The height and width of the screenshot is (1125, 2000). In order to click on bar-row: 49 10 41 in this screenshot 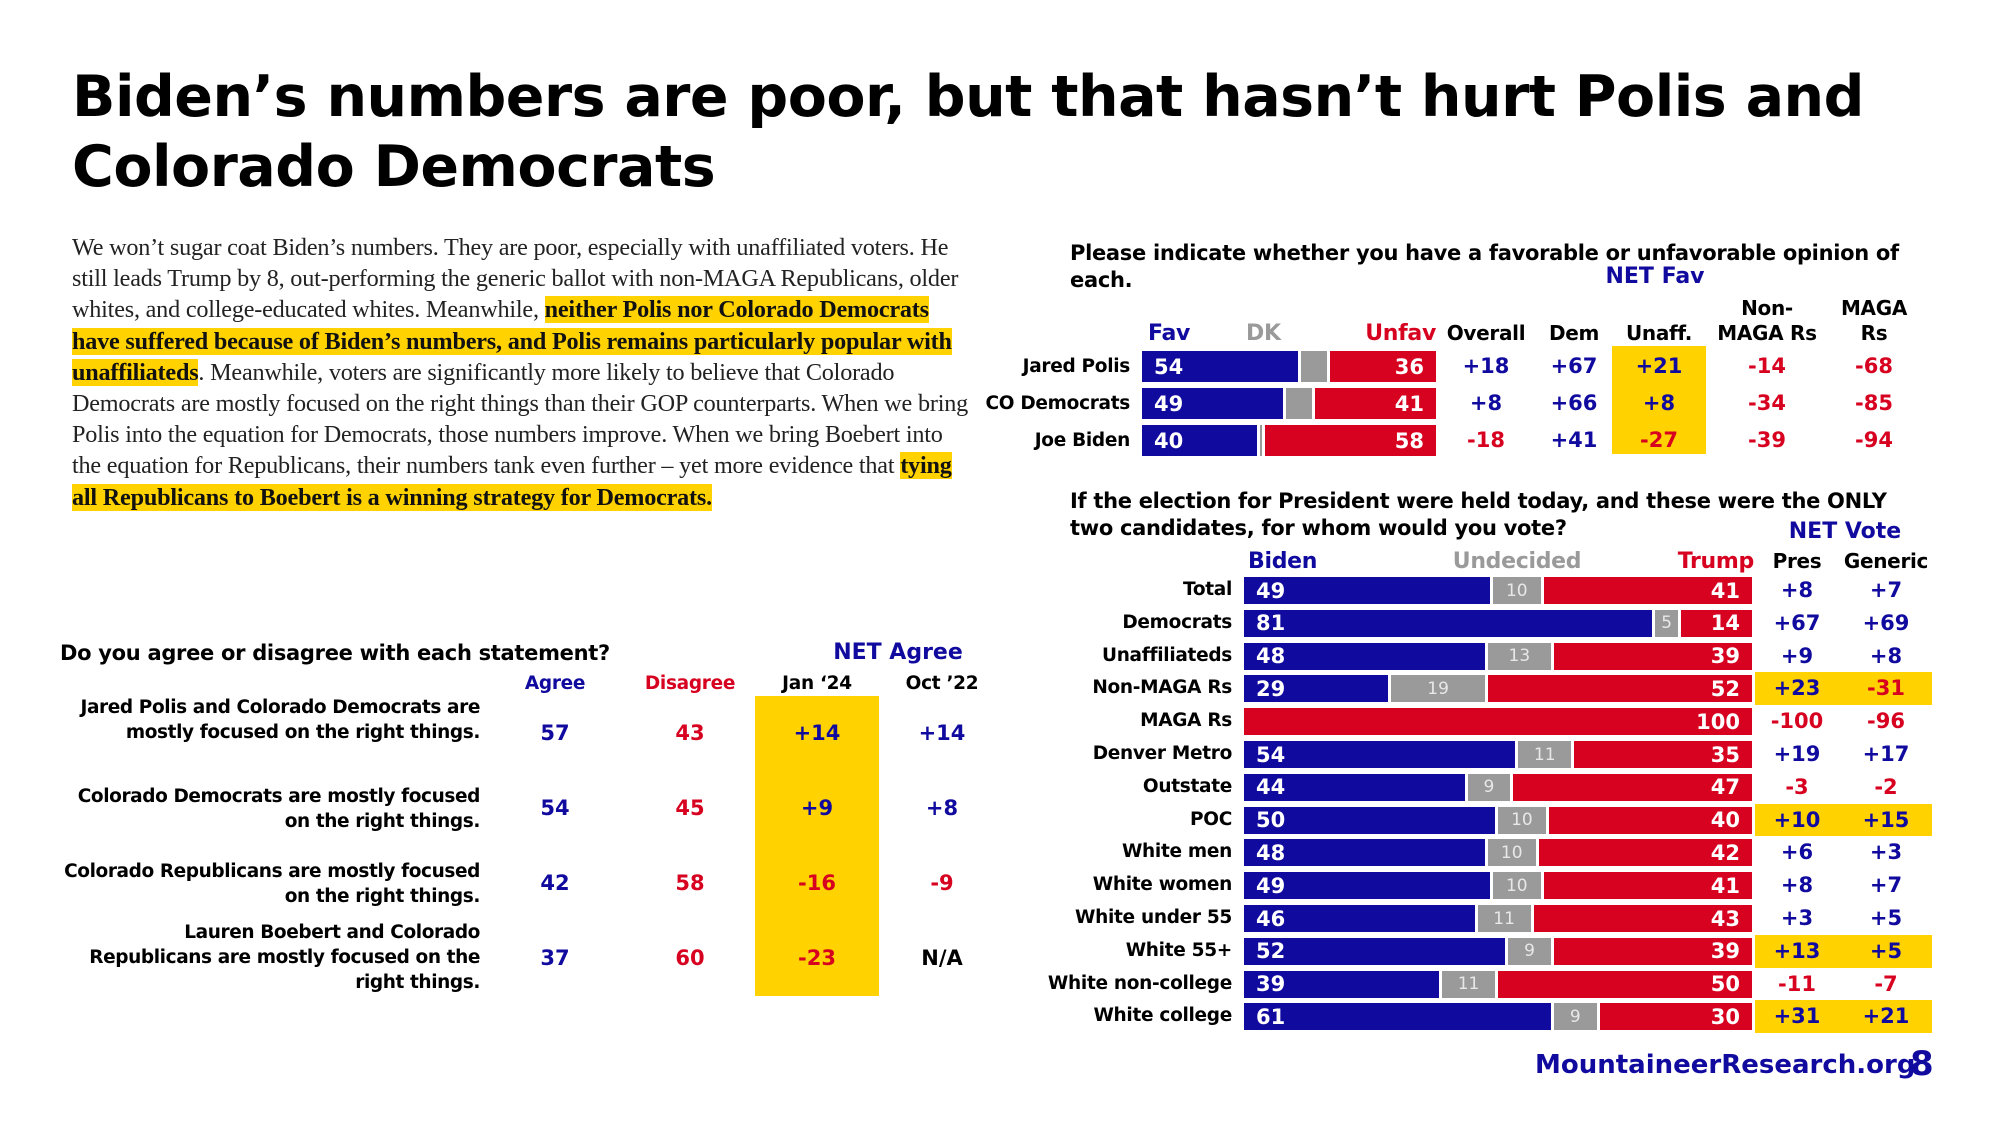, I will do `click(1498, 590)`.